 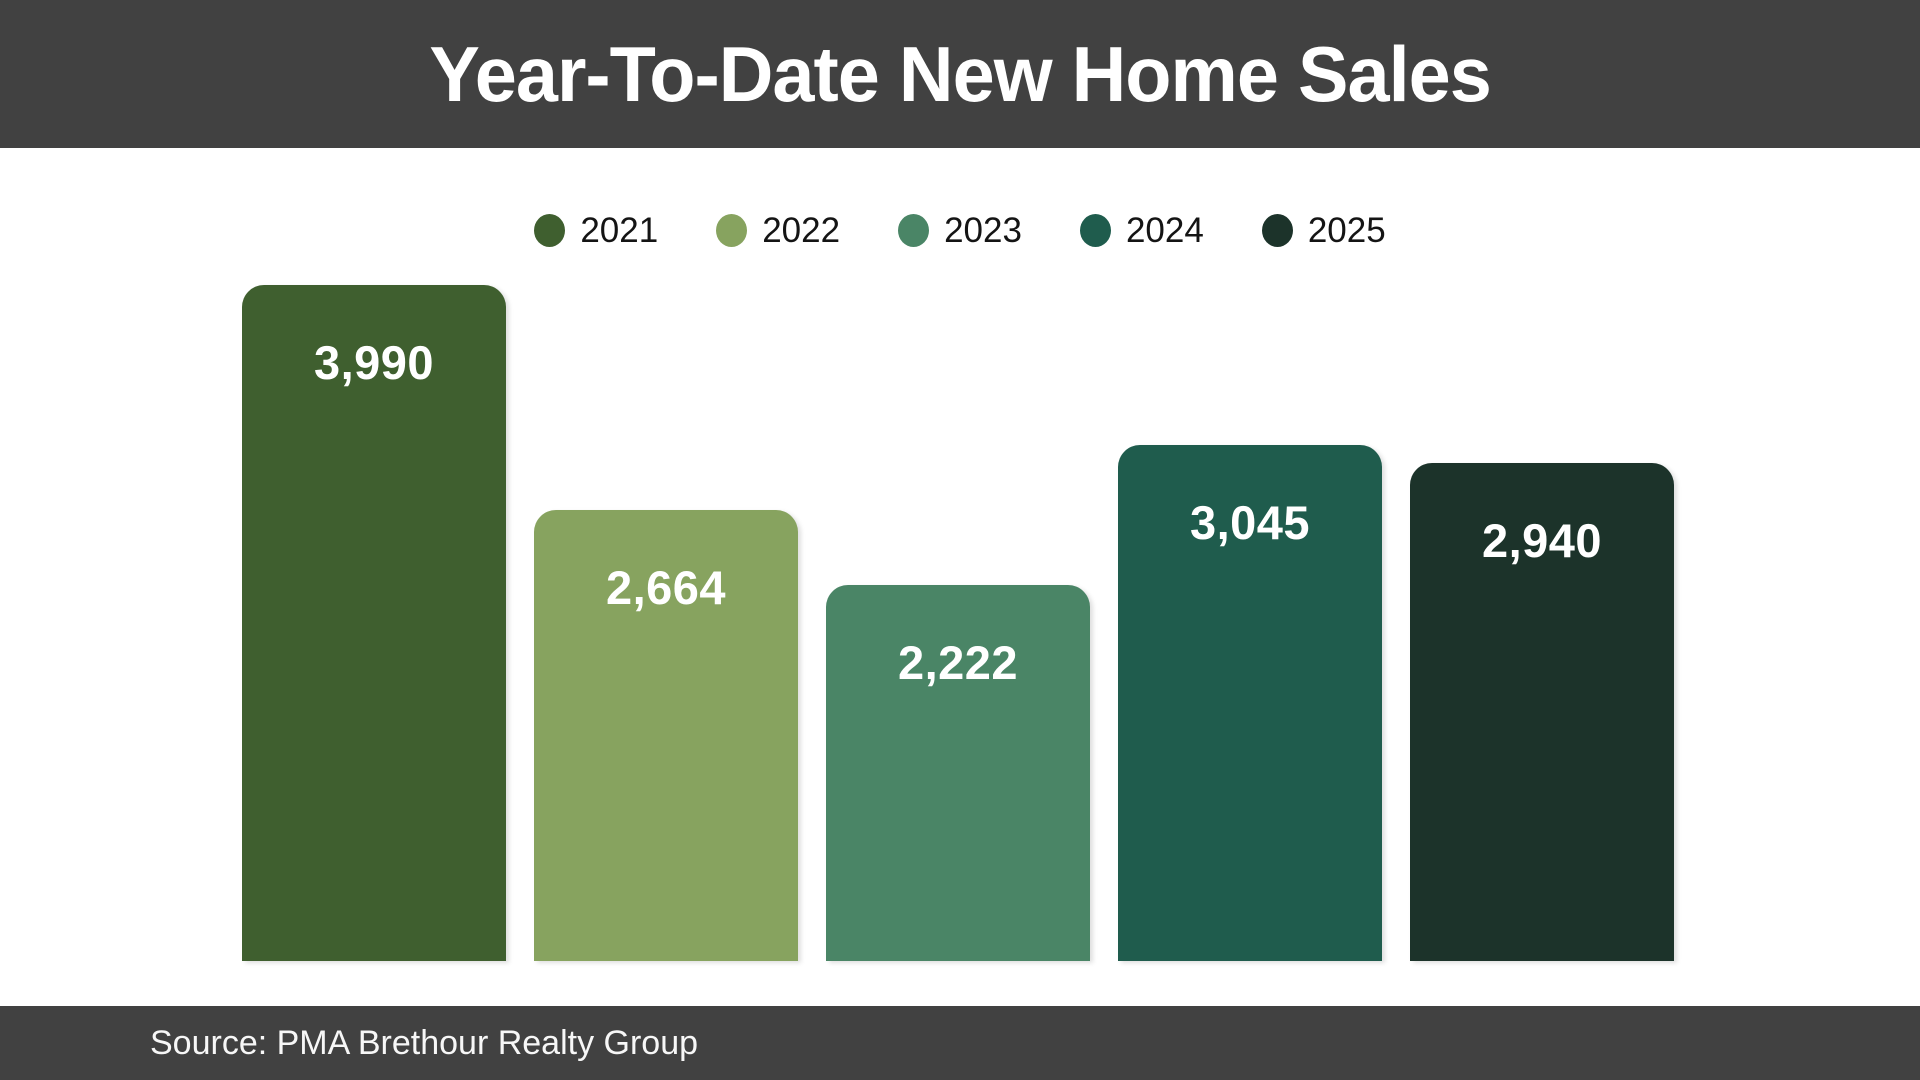 I want to click on bar-2022: 2,664, so click(x=666, y=735).